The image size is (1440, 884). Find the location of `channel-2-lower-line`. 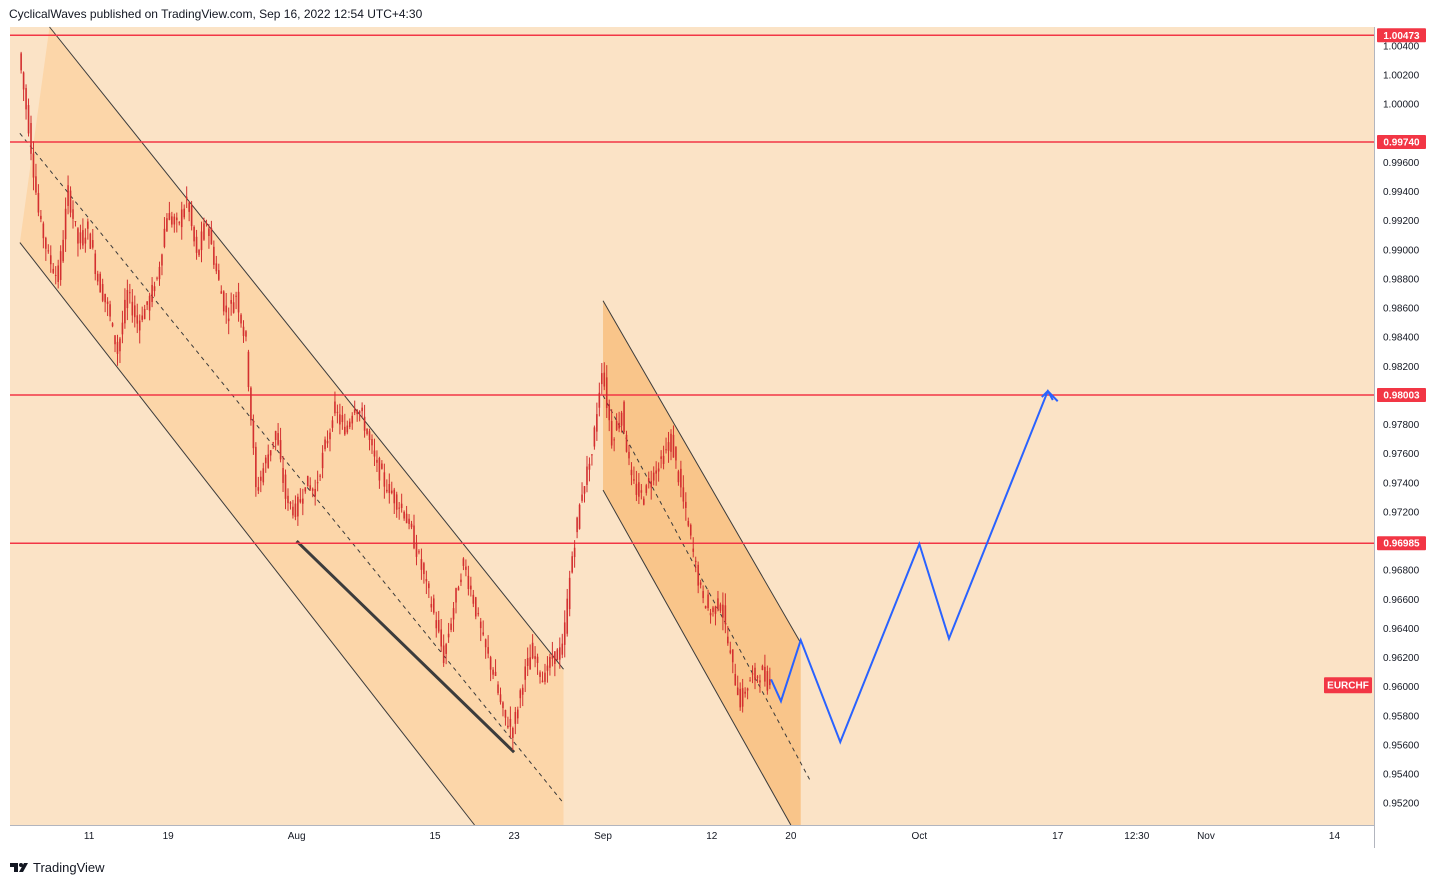

channel-2-lower-line is located at coordinates (697, 657).